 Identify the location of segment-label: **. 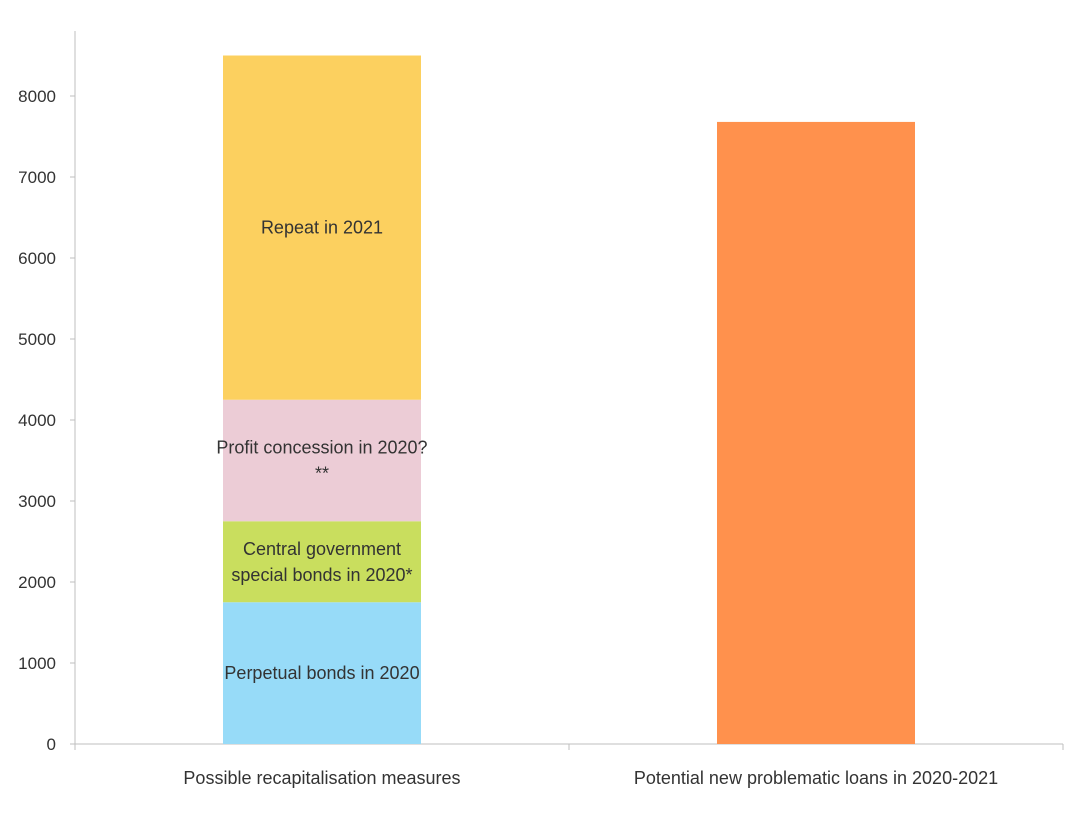
(322, 474).